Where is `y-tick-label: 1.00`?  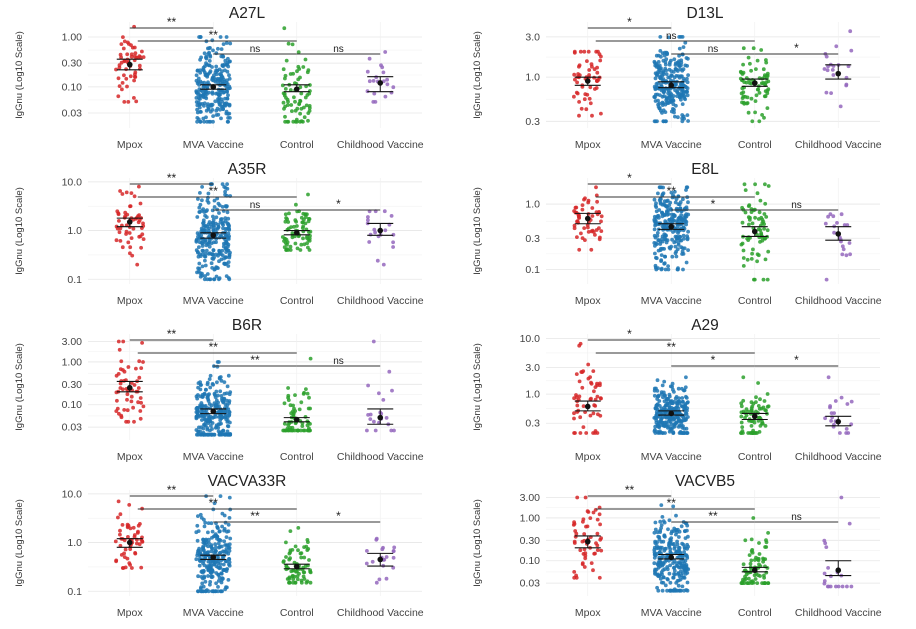
y-tick-label: 1.00 is located at coordinates (72, 362).